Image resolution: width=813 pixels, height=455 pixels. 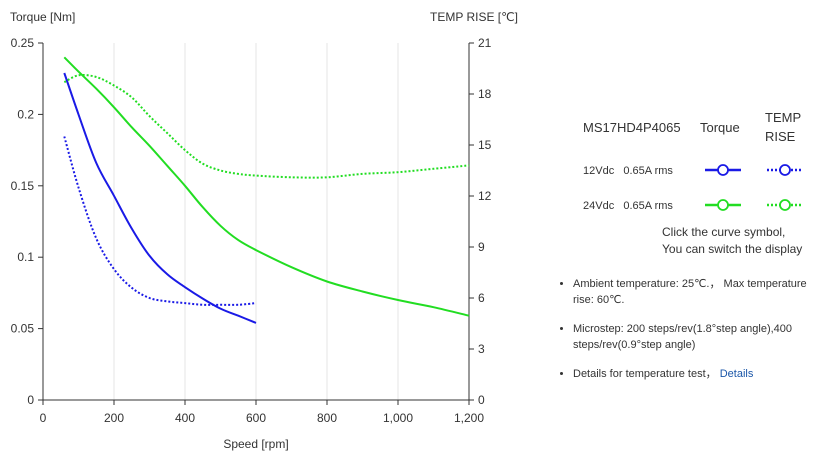 I want to click on legend-col-torque: Torque, so click(x=720, y=127).